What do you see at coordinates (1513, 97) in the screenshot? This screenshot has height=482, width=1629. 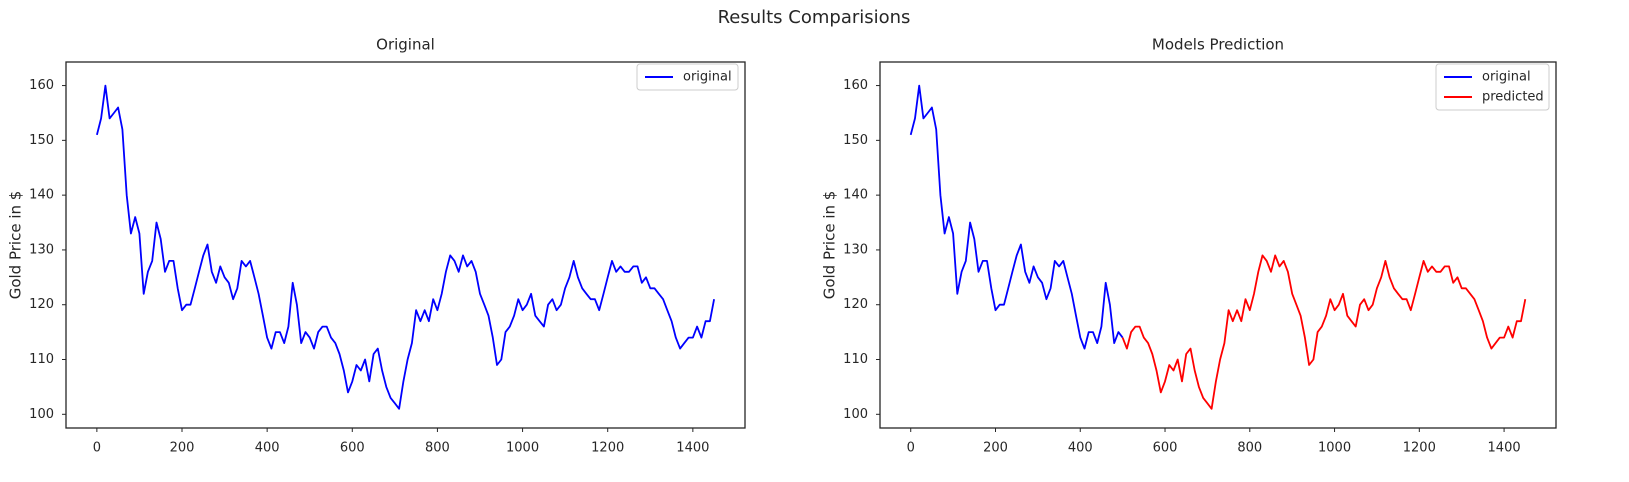 I see `legend-label: predicted` at bounding box center [1513, 97].